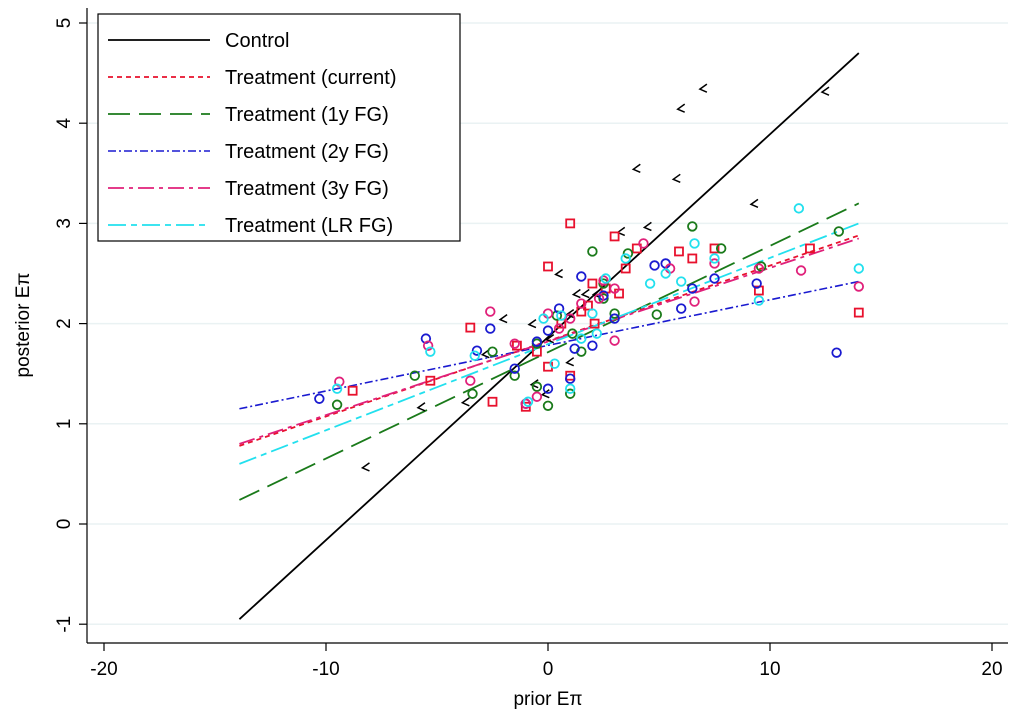 The image size is (1013, 716). I want to click on x-tick-label: -20, so click(103, 669).